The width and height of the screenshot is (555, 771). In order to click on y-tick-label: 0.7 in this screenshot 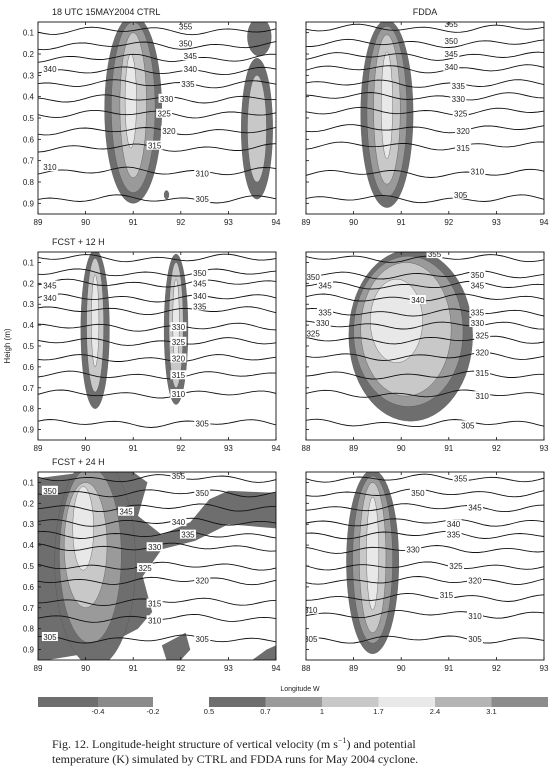, I will do `click(29, 161)`.